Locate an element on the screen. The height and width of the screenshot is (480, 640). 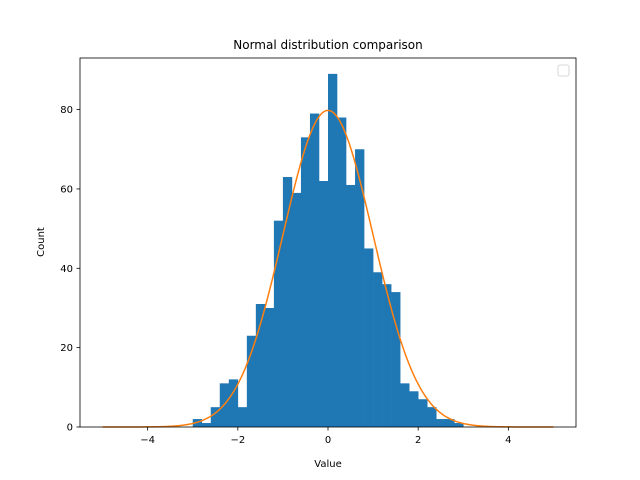
x-axis-ticks: −4 −2 0 2 4 is located at coordinates (326, 436).